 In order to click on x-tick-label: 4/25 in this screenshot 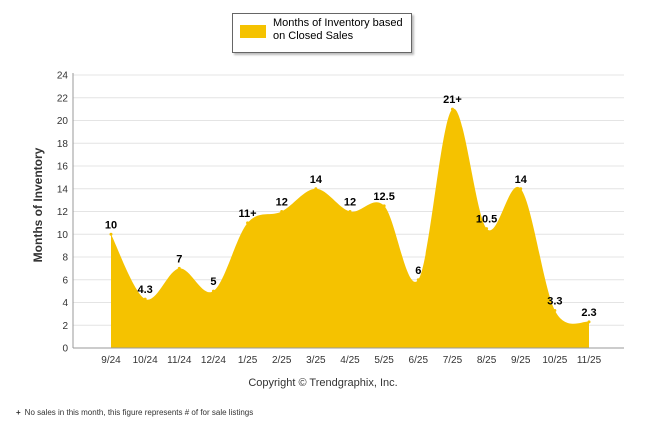, I will do `click(350, 360)`.